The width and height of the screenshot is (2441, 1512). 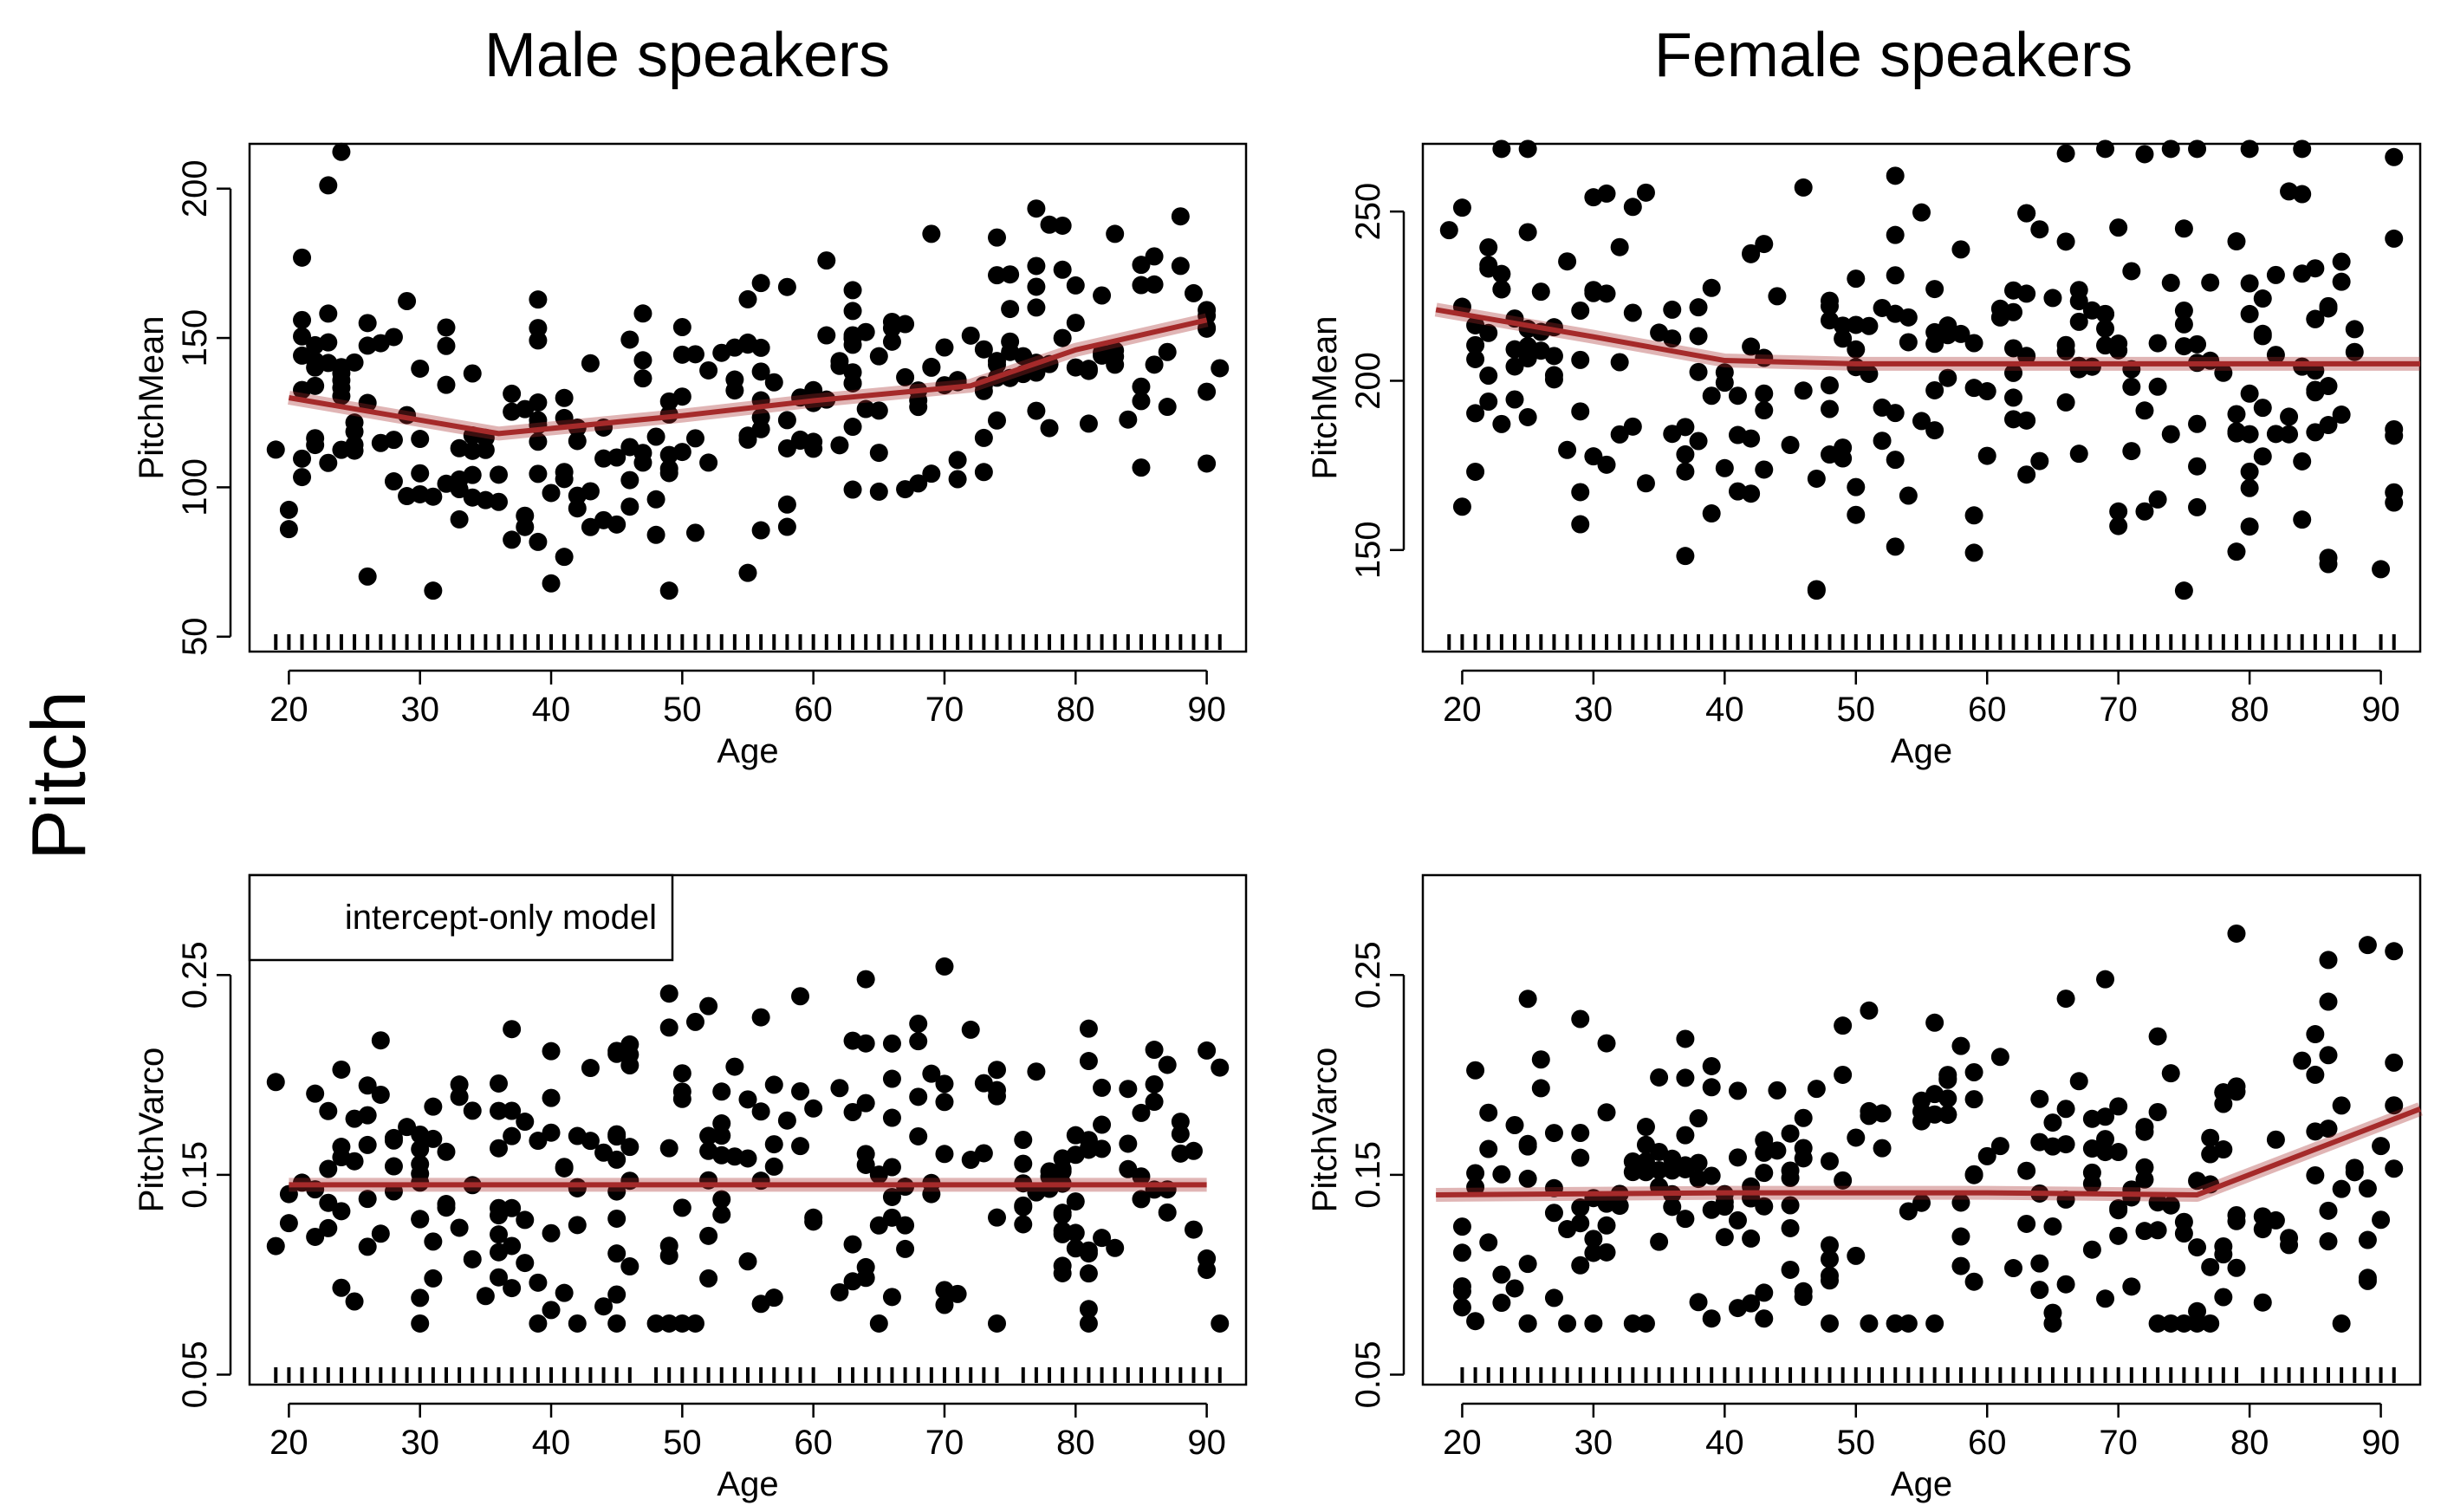 I want to click on x-tick-label: 40, so click(x=1724, y=710).